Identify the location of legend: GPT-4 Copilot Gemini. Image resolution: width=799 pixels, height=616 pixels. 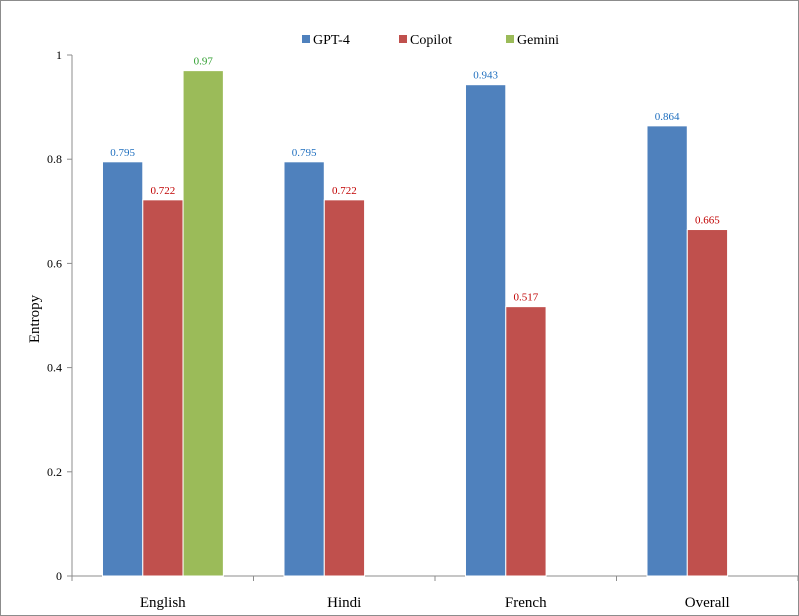
(430, 40).